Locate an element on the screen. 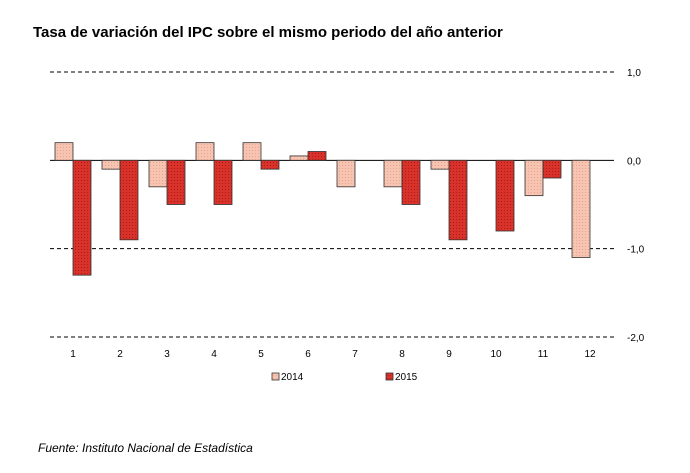 The width and height of the screenshot is (690, 473). x-tick-label: 8 is located at coordinates (402, 354).